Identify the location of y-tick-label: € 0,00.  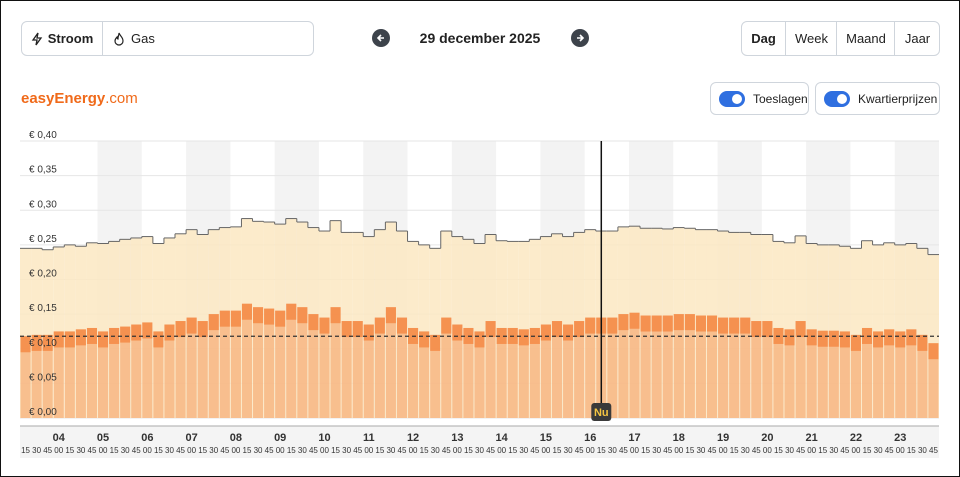
(43, 412).